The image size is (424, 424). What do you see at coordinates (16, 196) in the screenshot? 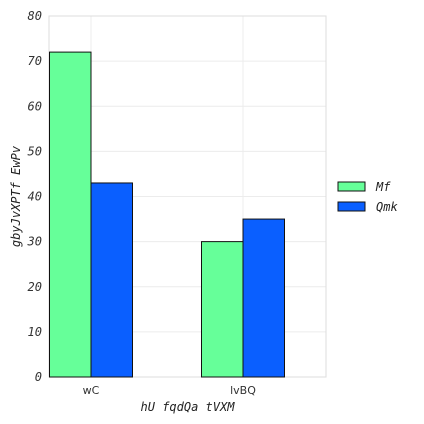
I see `y-axis-label: gbyJvXPTf EwPv` at bounding box center [16, 196].